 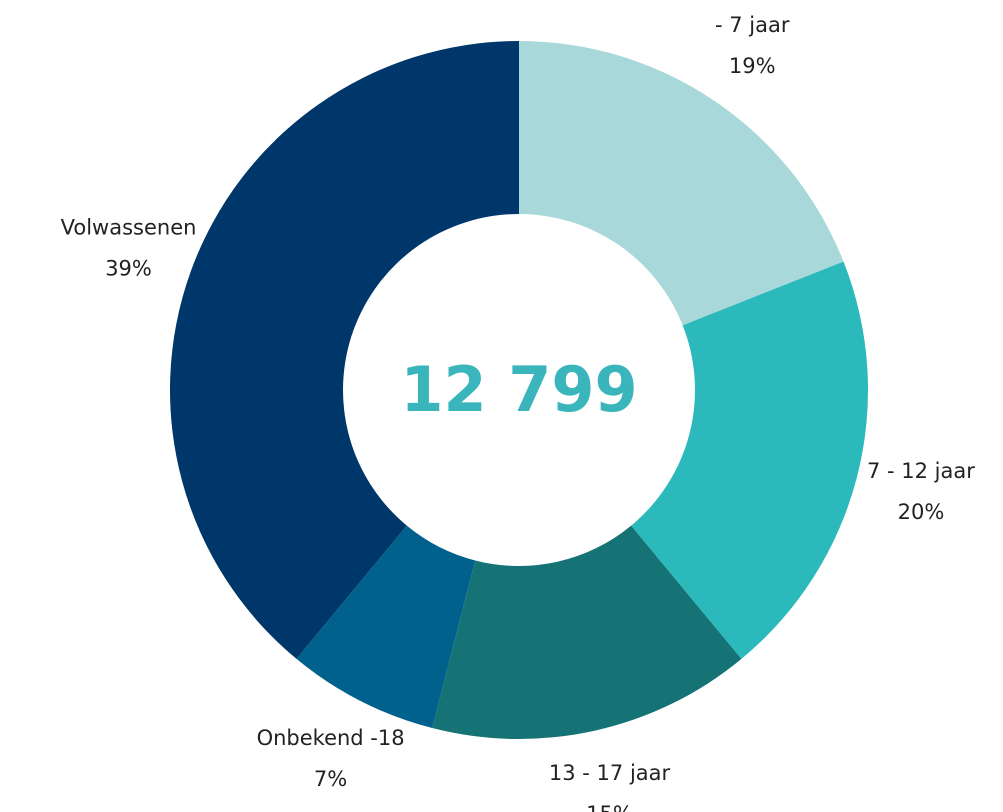 I want to click on slice-value-label: 15%, so click(x=609, y=807).